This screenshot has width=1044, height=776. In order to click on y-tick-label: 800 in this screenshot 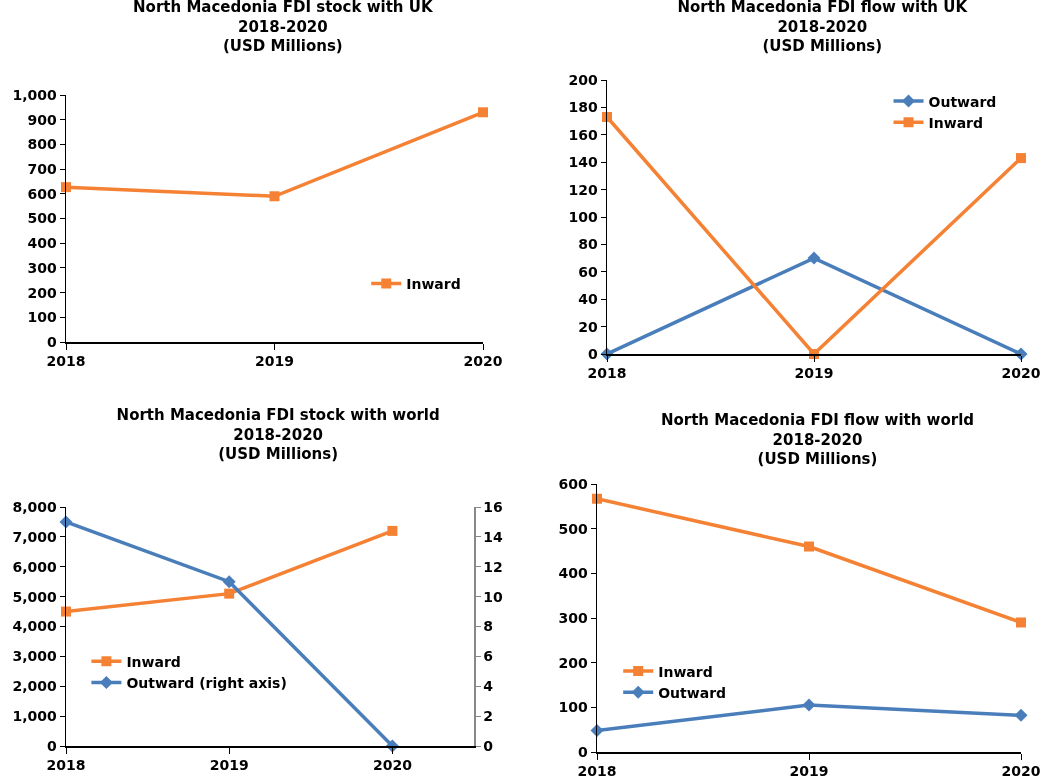, I will do `click(42, 144)`.